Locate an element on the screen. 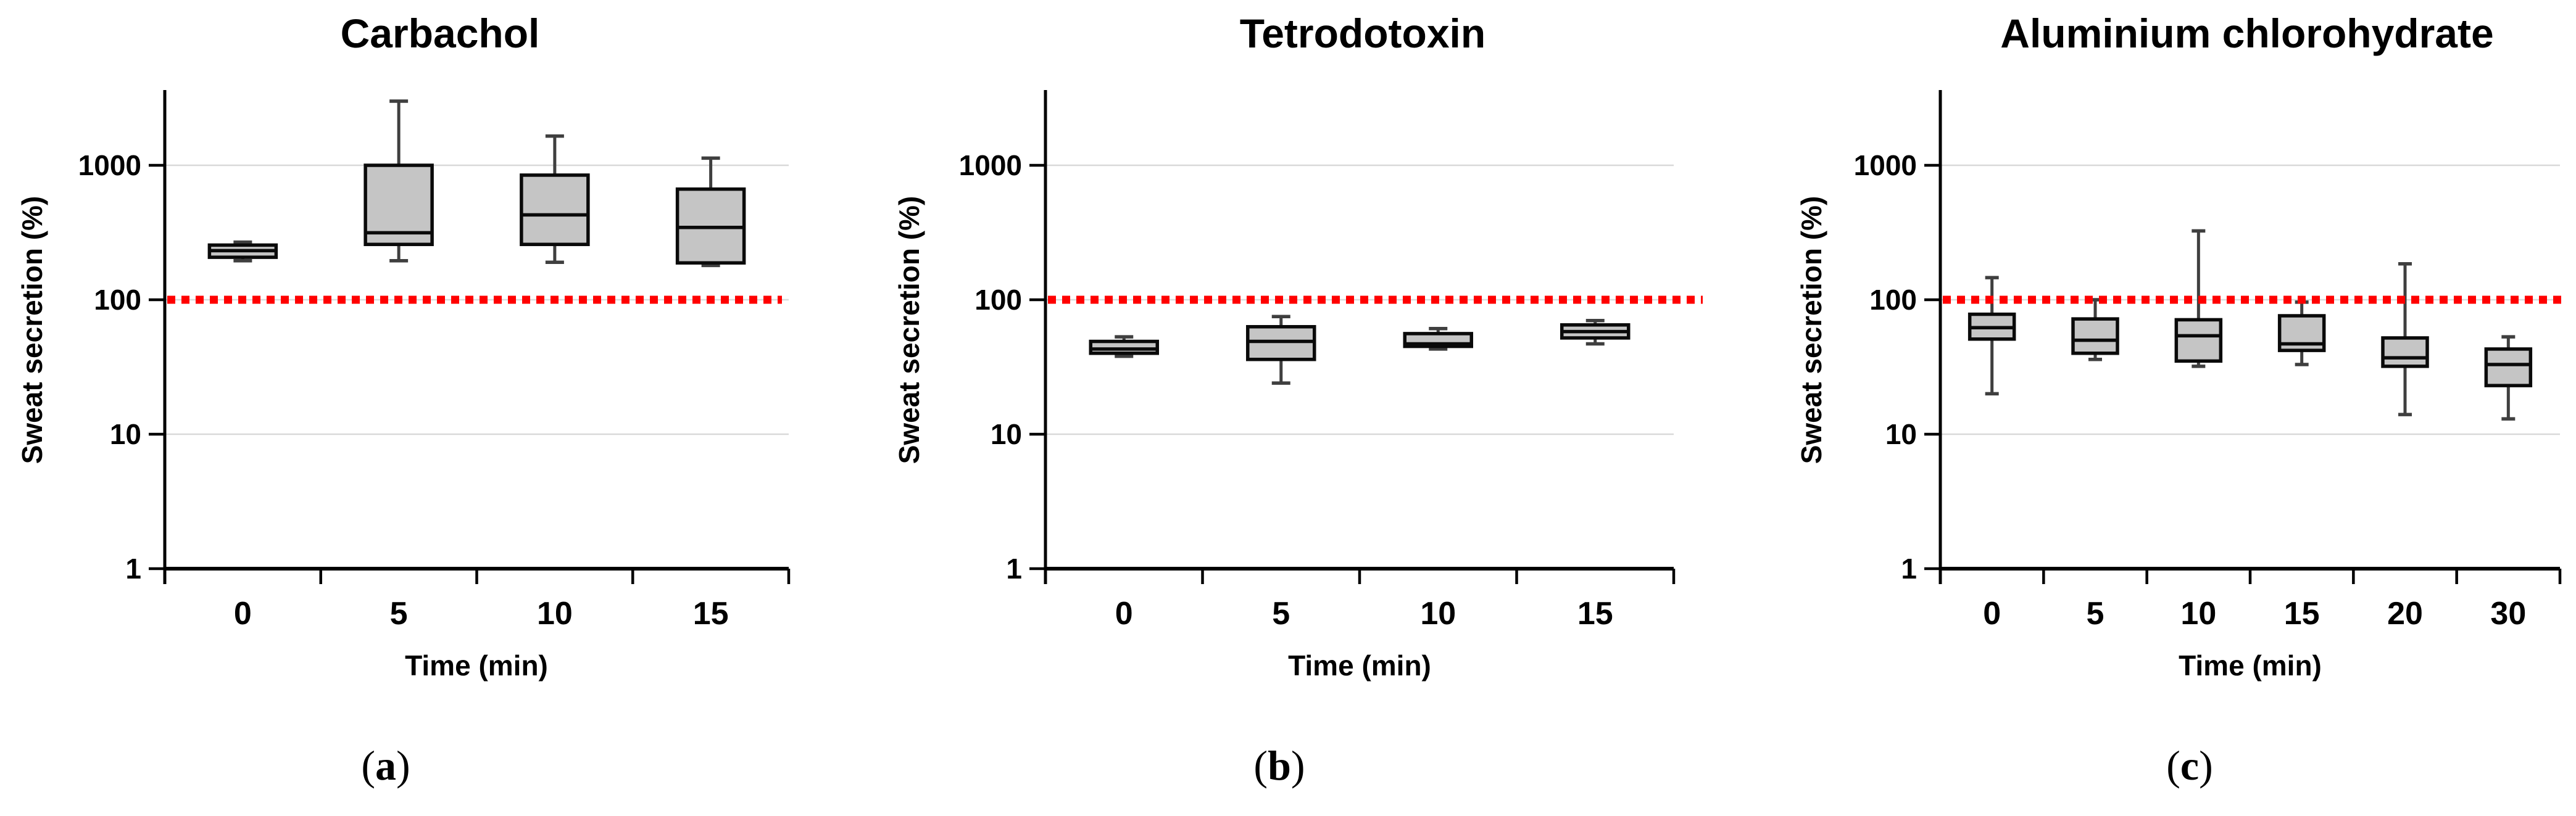 Image resolution: width=2576 pixels, height=816 pixels. chart-title: Tetrodotoxin is located at coordinates (1362, 33).